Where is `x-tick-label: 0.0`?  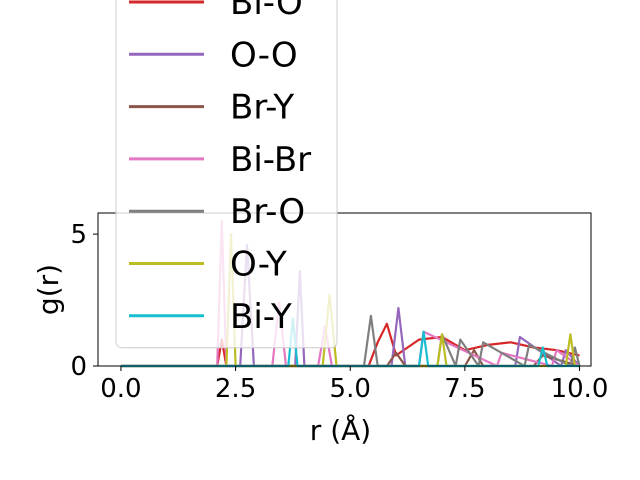
x-tick-label: 0.0 is located at coordinates (120, 389).